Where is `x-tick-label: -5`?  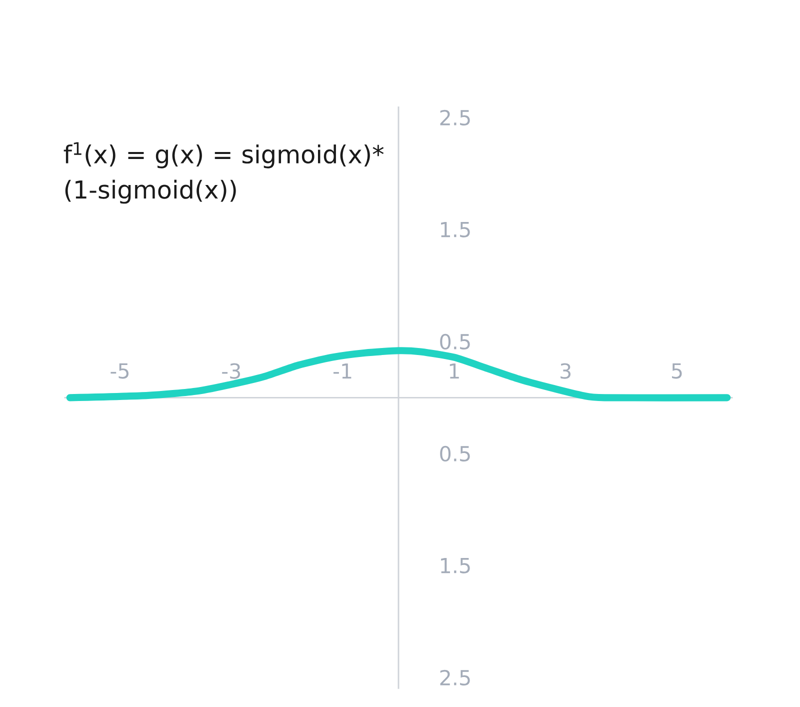
x-tick-label: -5 is located at coordinates (119, 371).